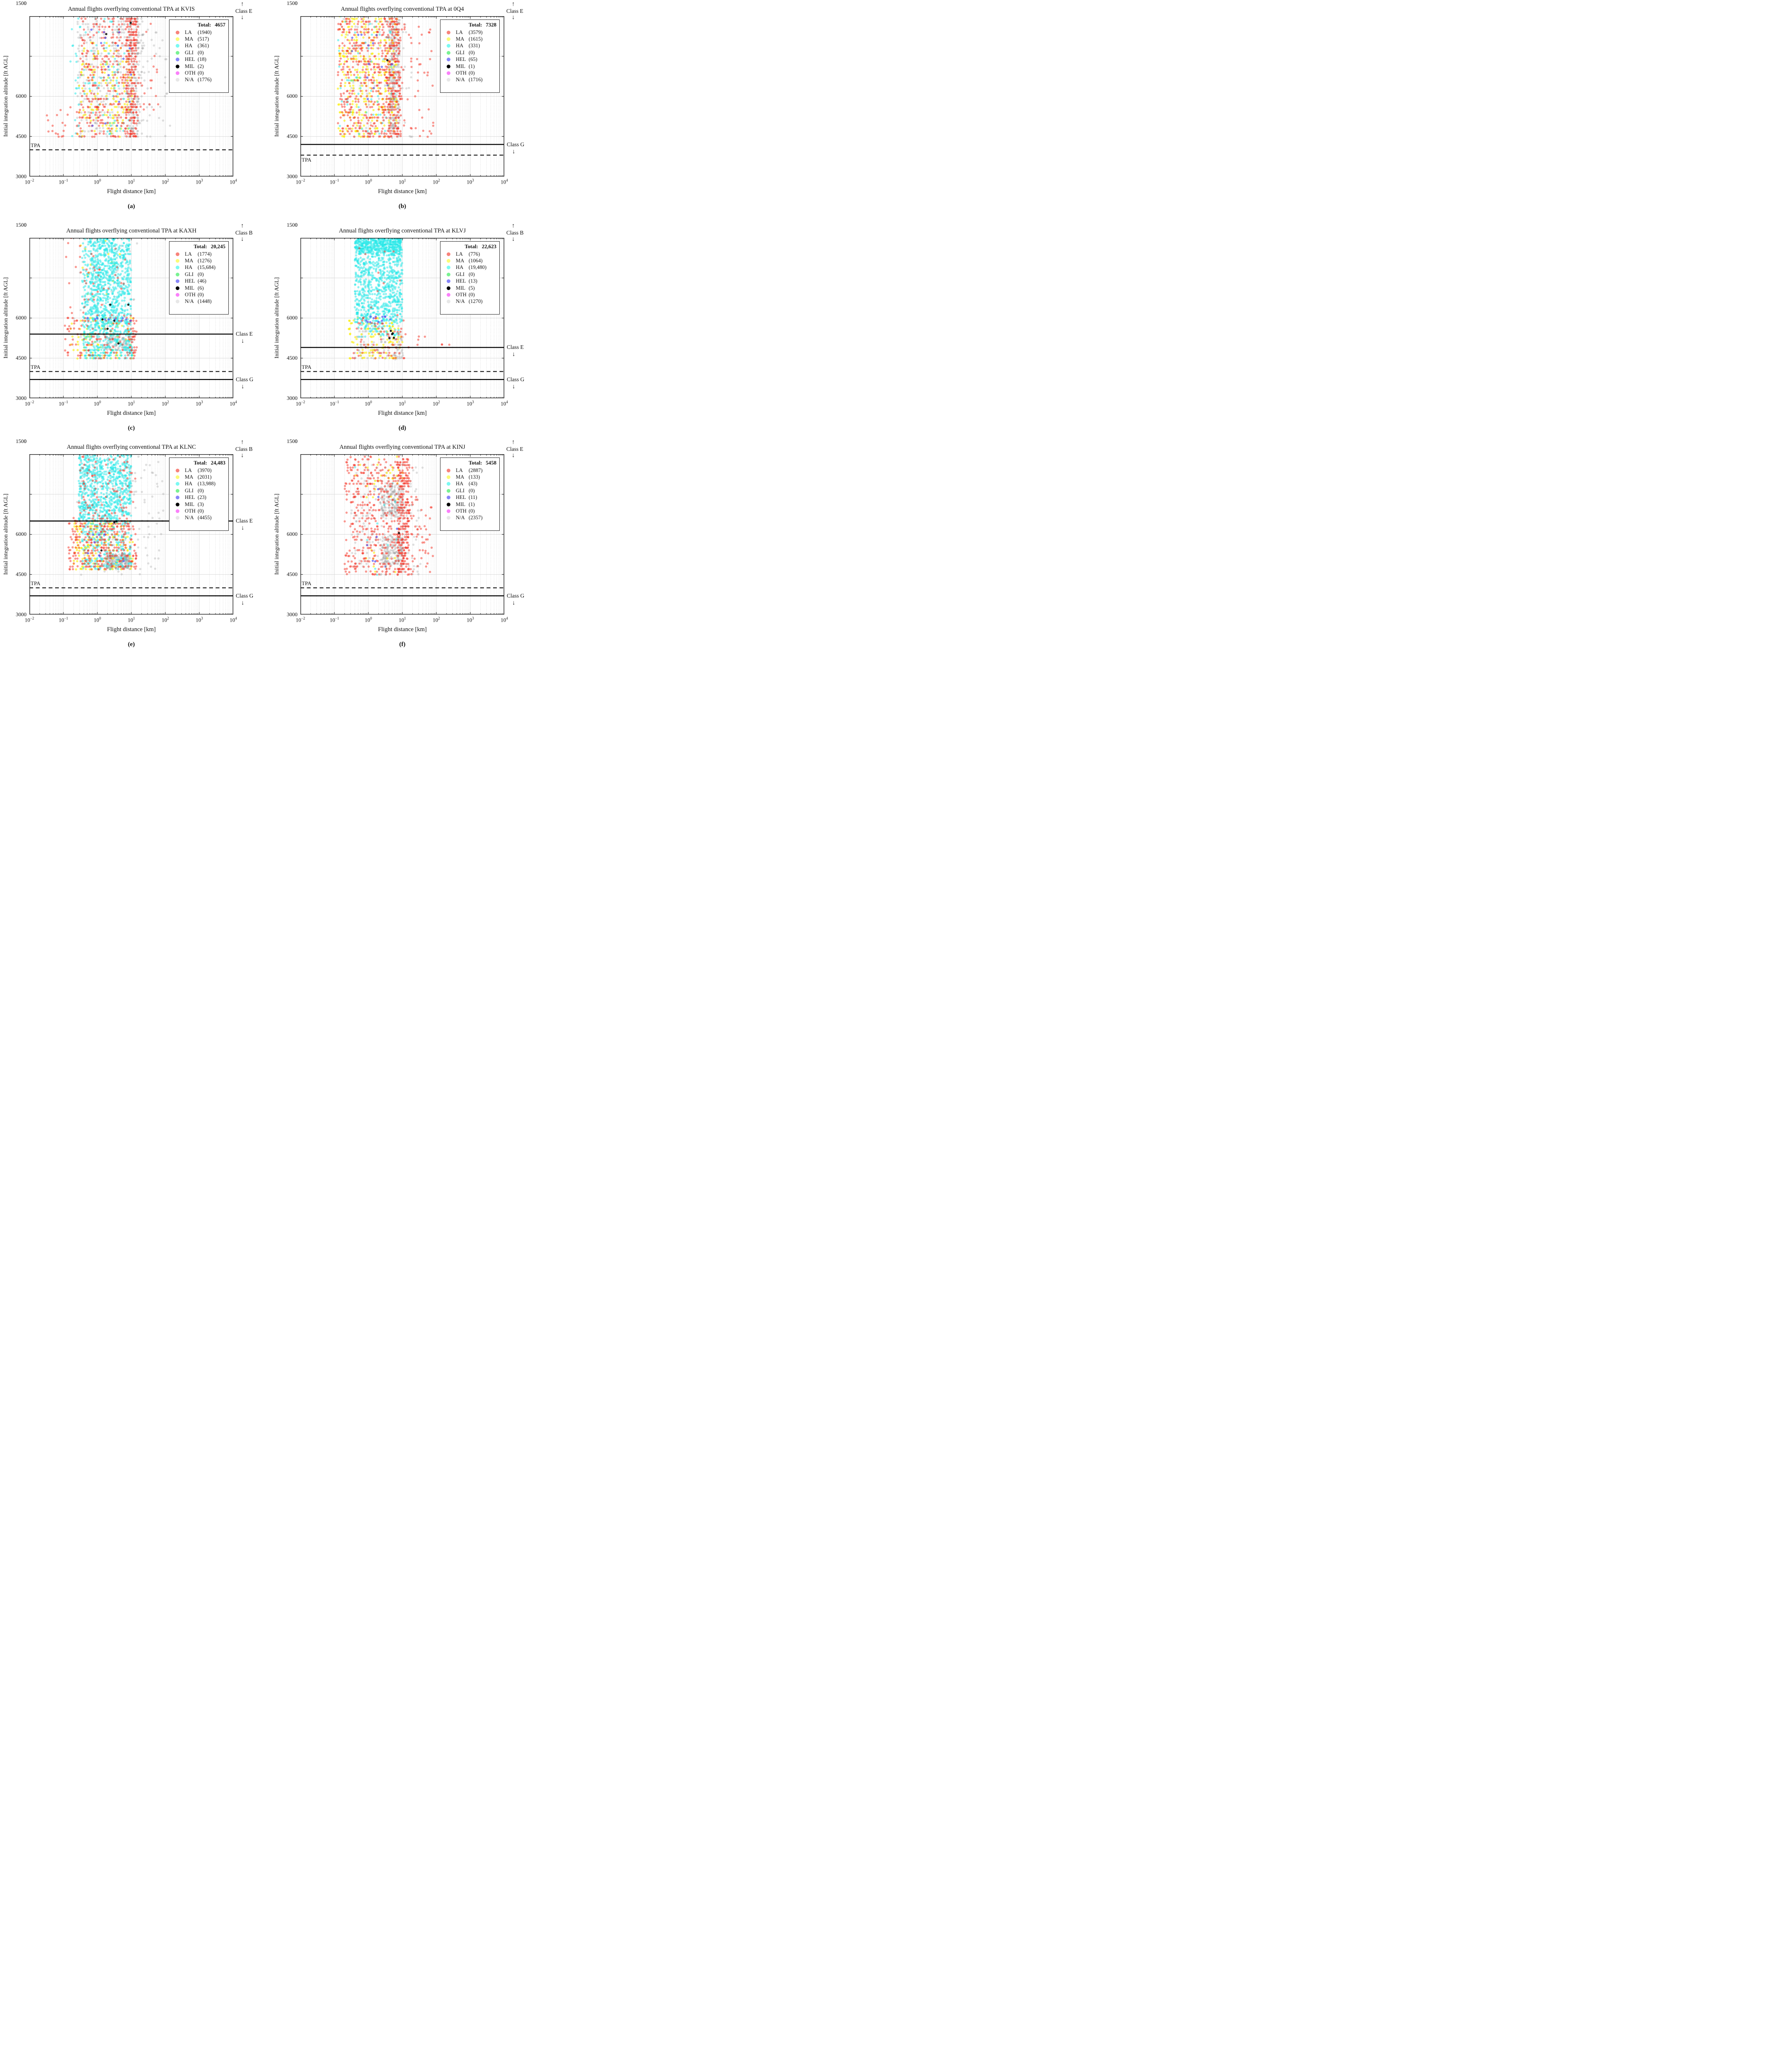 The image size is (1778, 2072). Describe the element at coordinates (491, 25) in the screenshot. I see `legend-total-value: 7328` at that location.